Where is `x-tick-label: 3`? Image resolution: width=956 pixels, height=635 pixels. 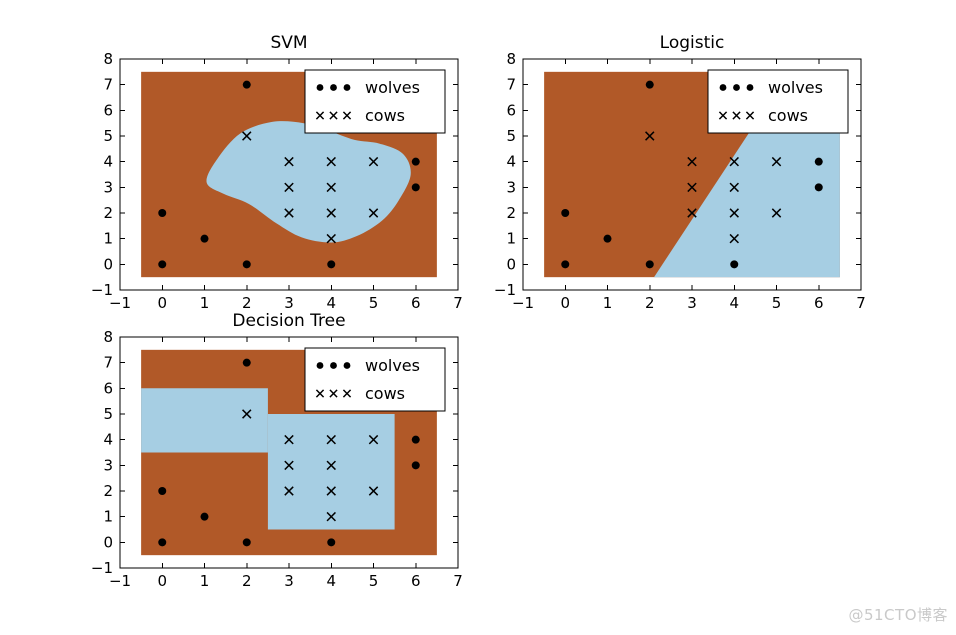 x-tick-label: 3 is located at coordinates (692, 303).